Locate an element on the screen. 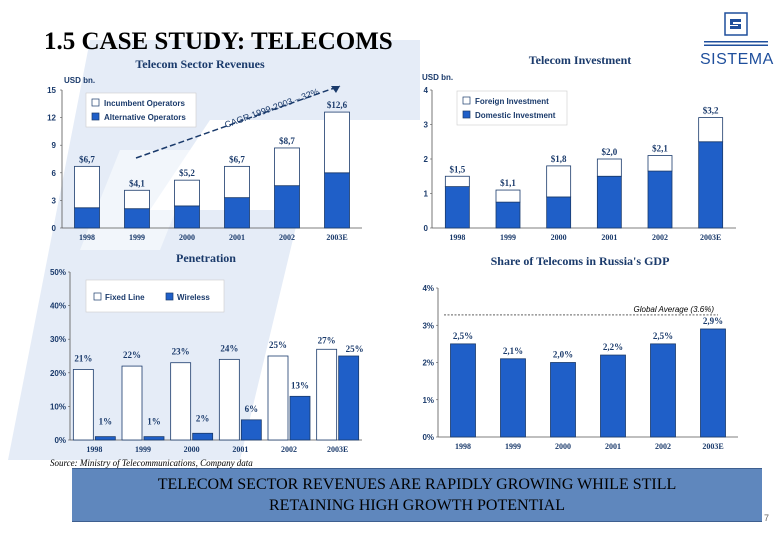  chart3-data-label: 6% is located at coordinates (252, 409).